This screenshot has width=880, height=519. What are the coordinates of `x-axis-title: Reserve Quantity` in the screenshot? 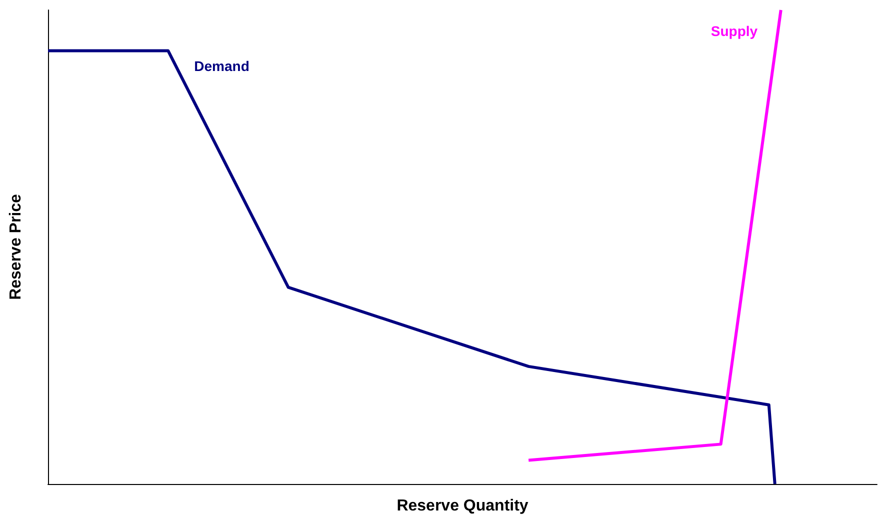 It's located at (462, 506).